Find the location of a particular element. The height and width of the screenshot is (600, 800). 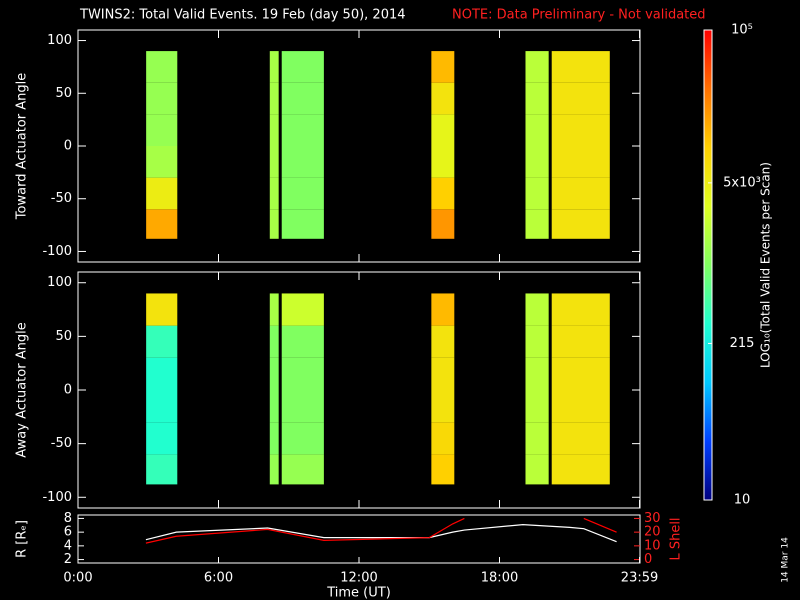

x-axis-title: Time (UT) is located at coordinates (358, 593).